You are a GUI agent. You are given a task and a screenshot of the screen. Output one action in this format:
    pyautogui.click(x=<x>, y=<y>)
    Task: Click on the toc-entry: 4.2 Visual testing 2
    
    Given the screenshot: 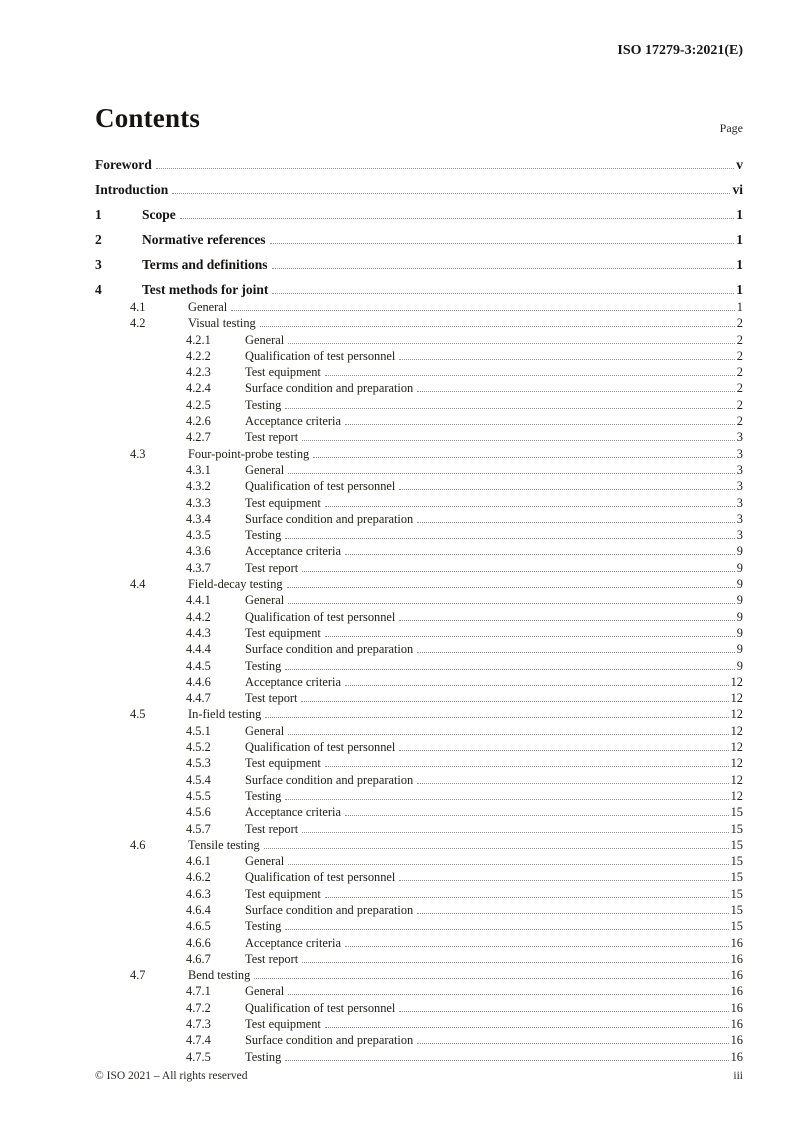 What is the action you would take?
    pyautogui.click(x=419, y=323)
    